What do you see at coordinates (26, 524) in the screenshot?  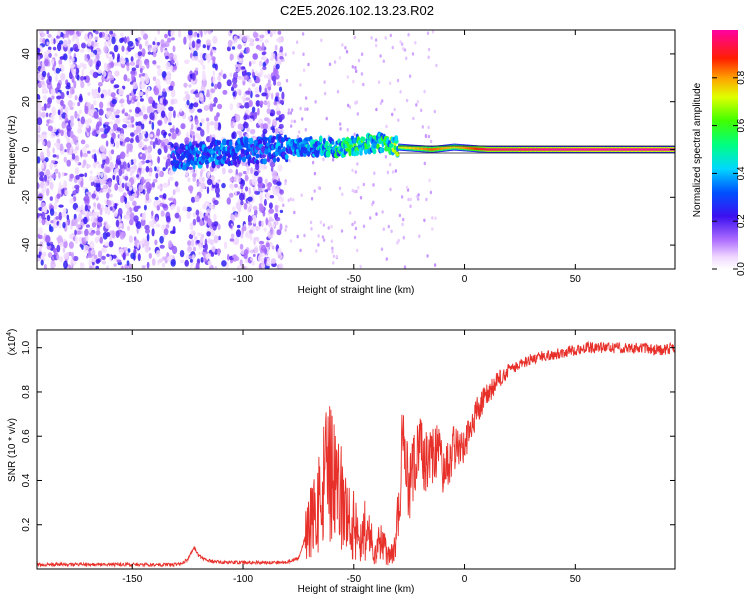 I see `snr-ytick-label: 0.2` at bounding box center [26, 524].